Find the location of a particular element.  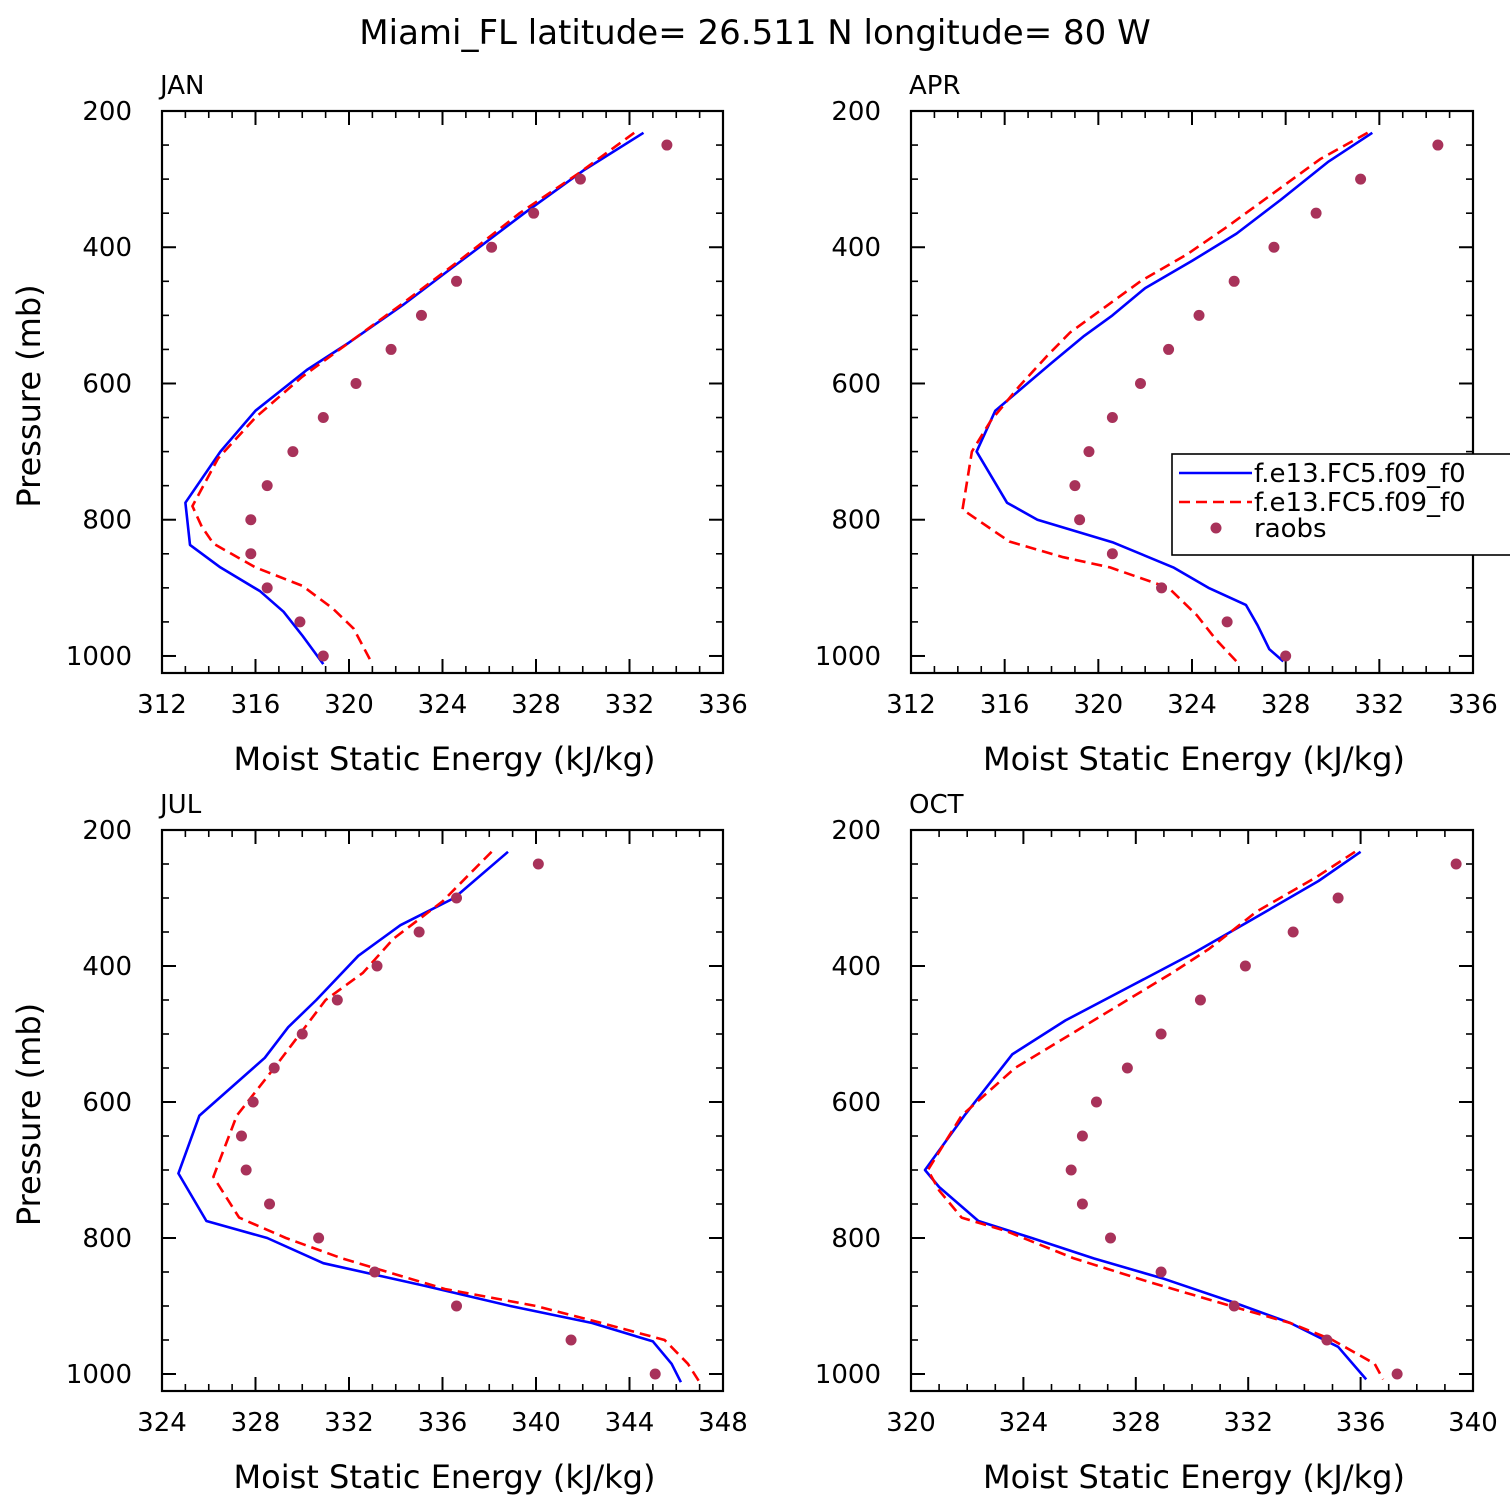

legend-box is located at coordinates (1340, 504).